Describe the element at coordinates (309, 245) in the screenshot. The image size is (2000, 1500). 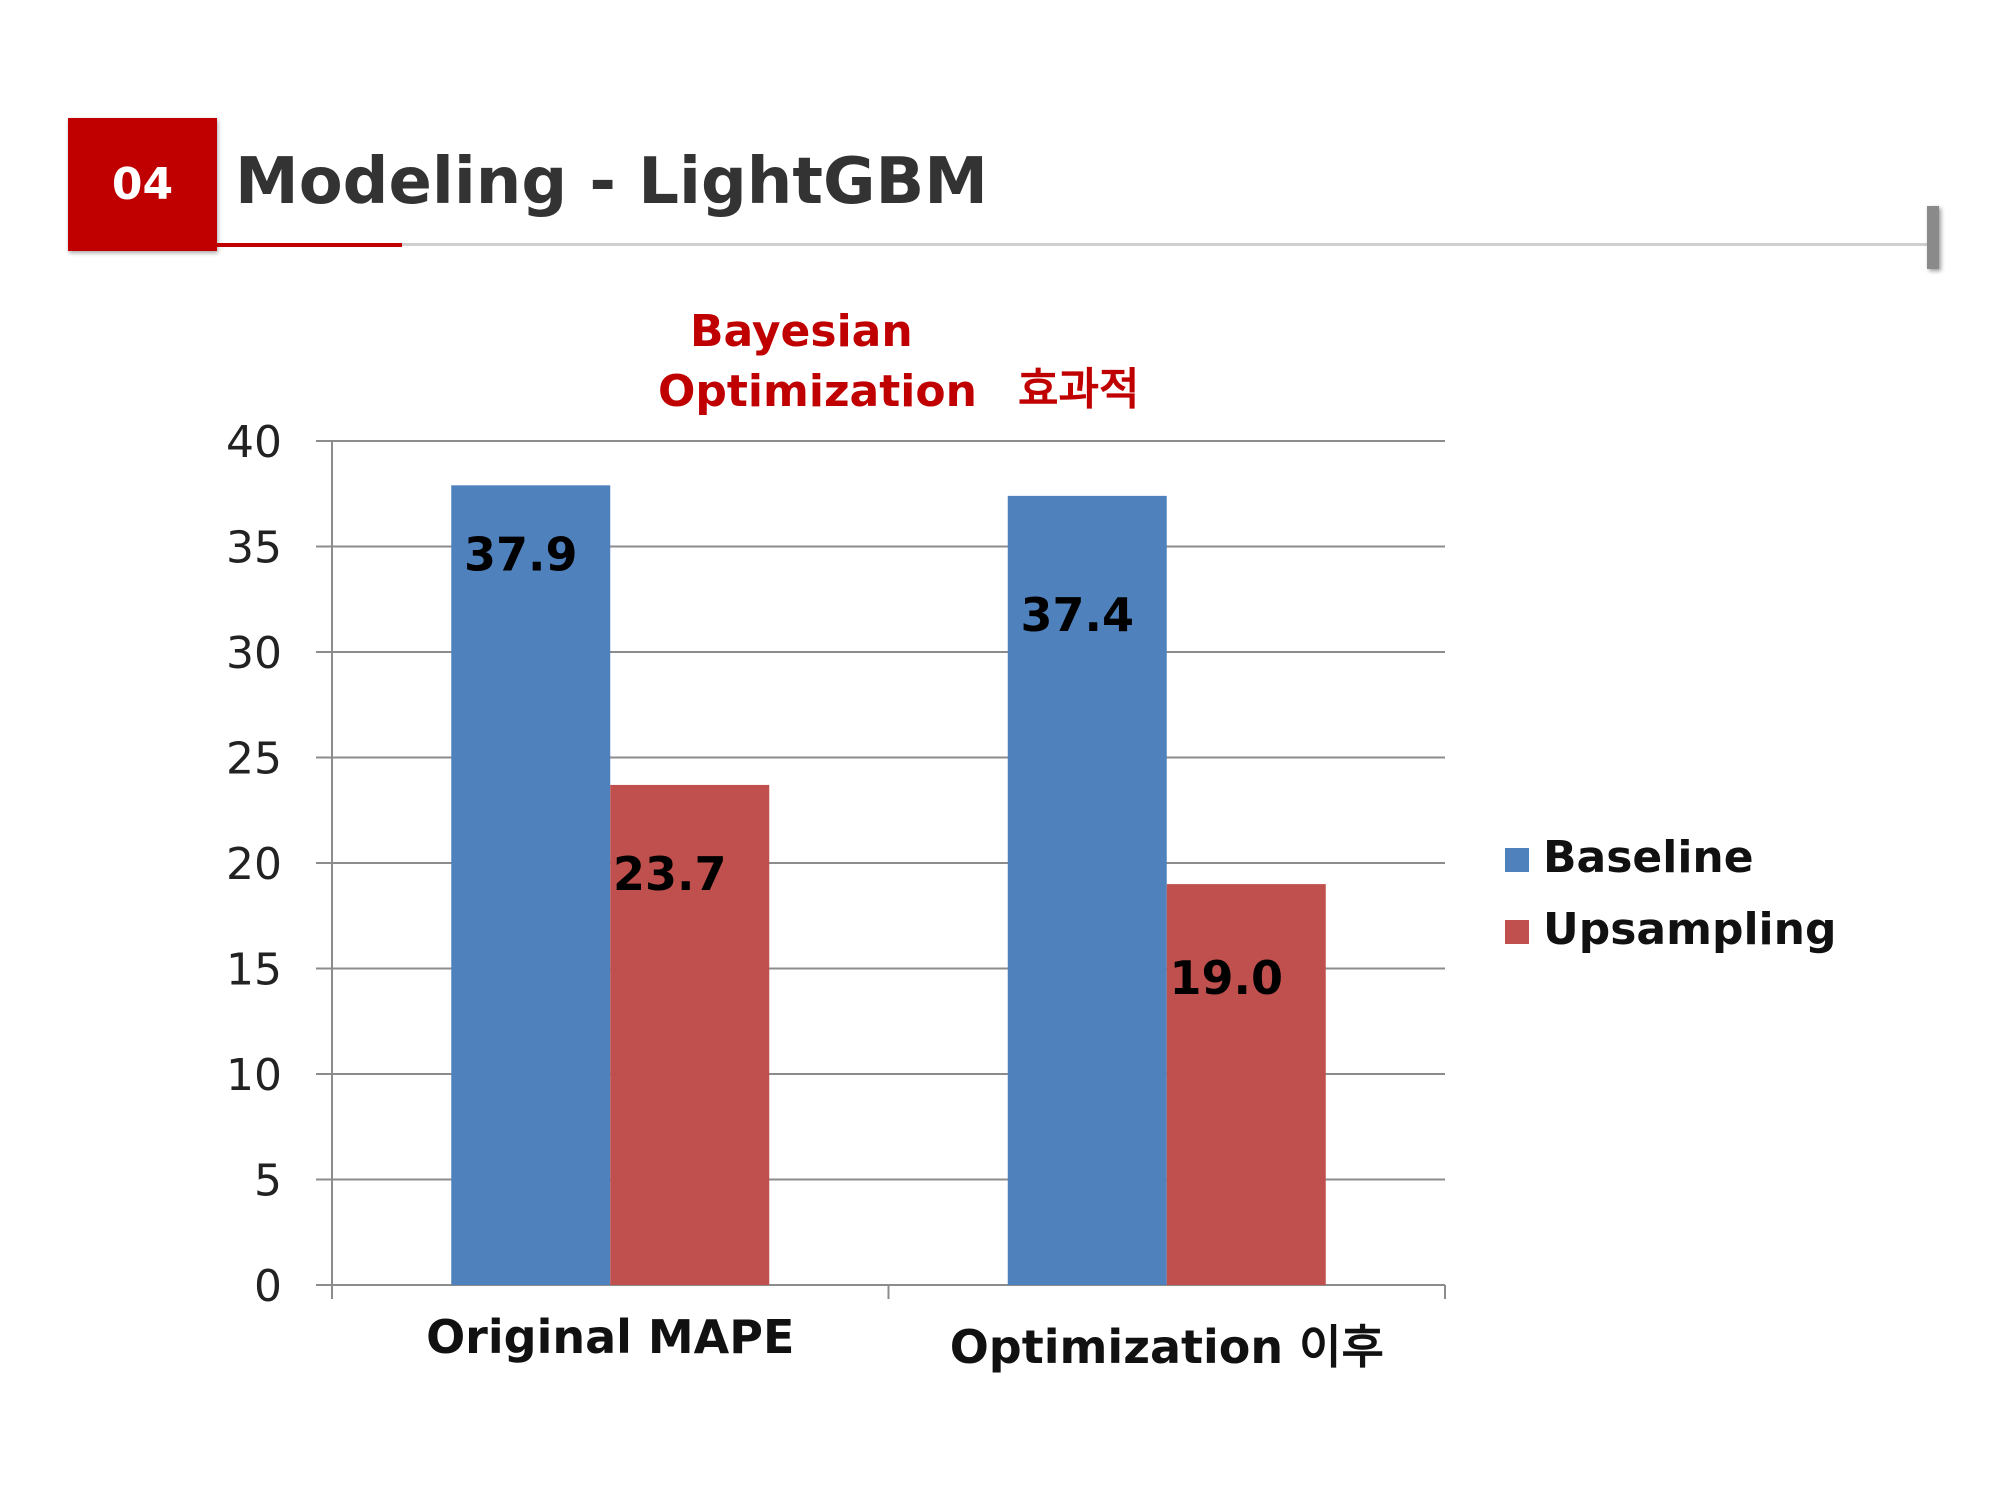
I see `title-underline-accent` at that location.